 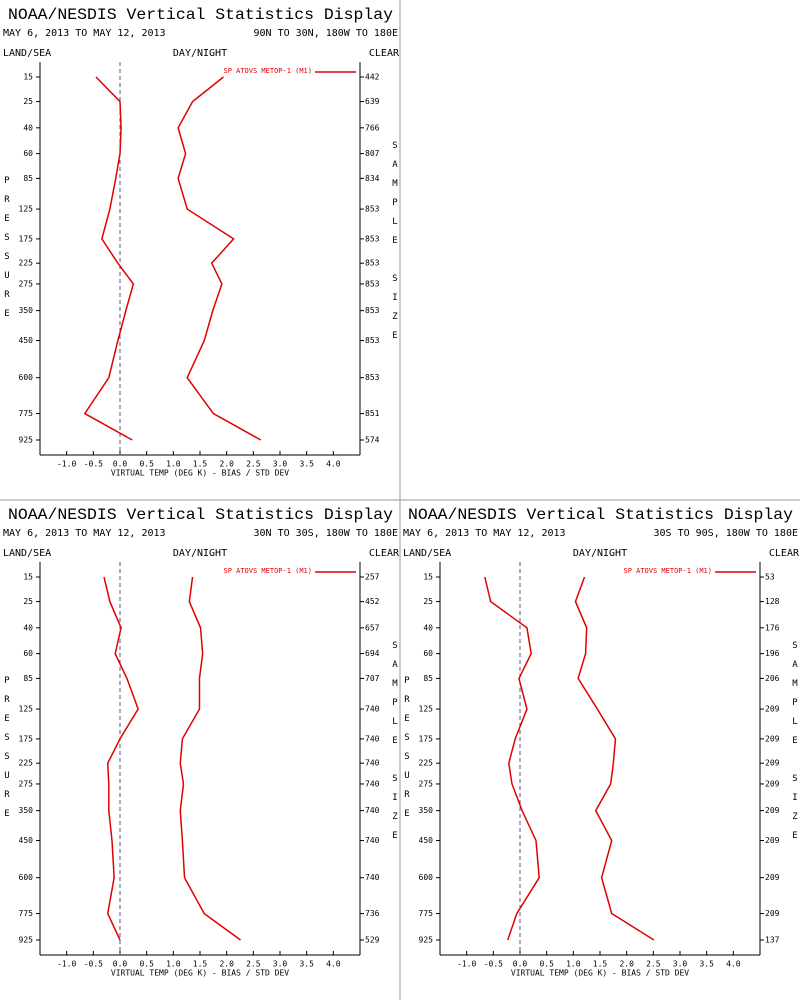 What do you see at coordinates (372, 440) in the screenshot?
I see `sample-size-label: 574` at bounding box center [372, 440].